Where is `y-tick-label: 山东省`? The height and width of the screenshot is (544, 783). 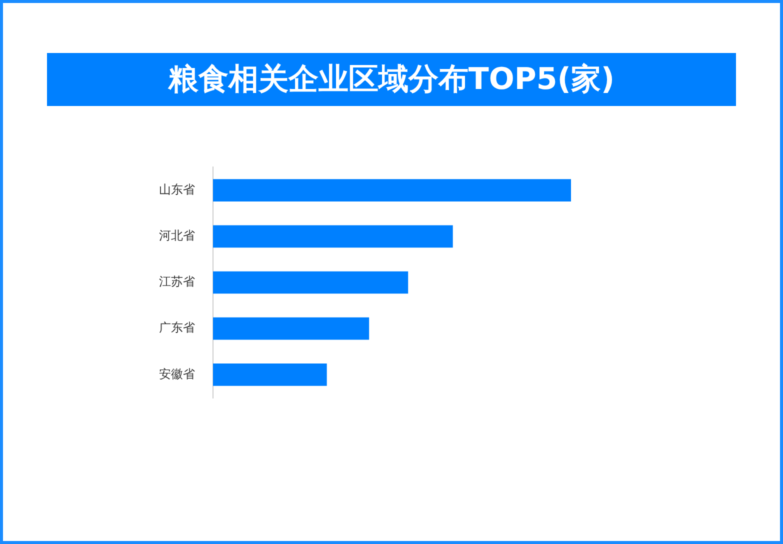
y-tick-label: 山东省 is located at coordinates (177, 189).